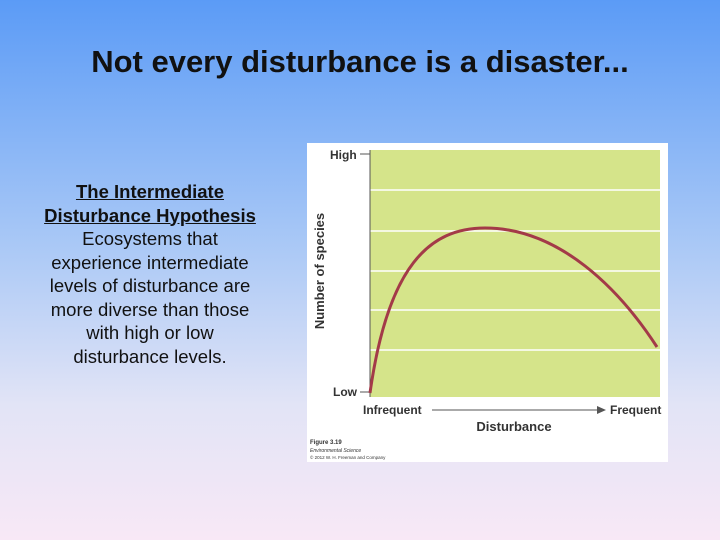 This screenshot has width=720, height=540. What do you see at coordinates (601, 410) in the screenshot?
I see `arrow-head` at bounding box center [601, 410].